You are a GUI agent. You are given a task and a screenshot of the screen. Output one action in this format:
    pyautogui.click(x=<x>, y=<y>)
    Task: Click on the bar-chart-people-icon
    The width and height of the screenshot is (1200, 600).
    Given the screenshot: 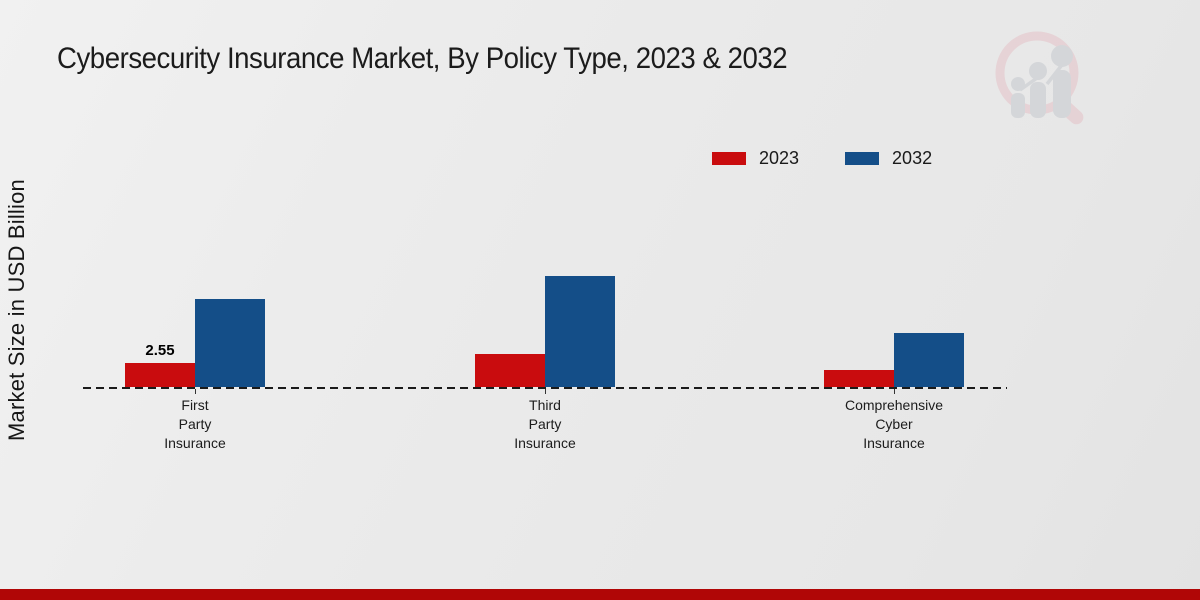 What is the action you would take?
    pyautogui.click(x=1042, y=81)
    